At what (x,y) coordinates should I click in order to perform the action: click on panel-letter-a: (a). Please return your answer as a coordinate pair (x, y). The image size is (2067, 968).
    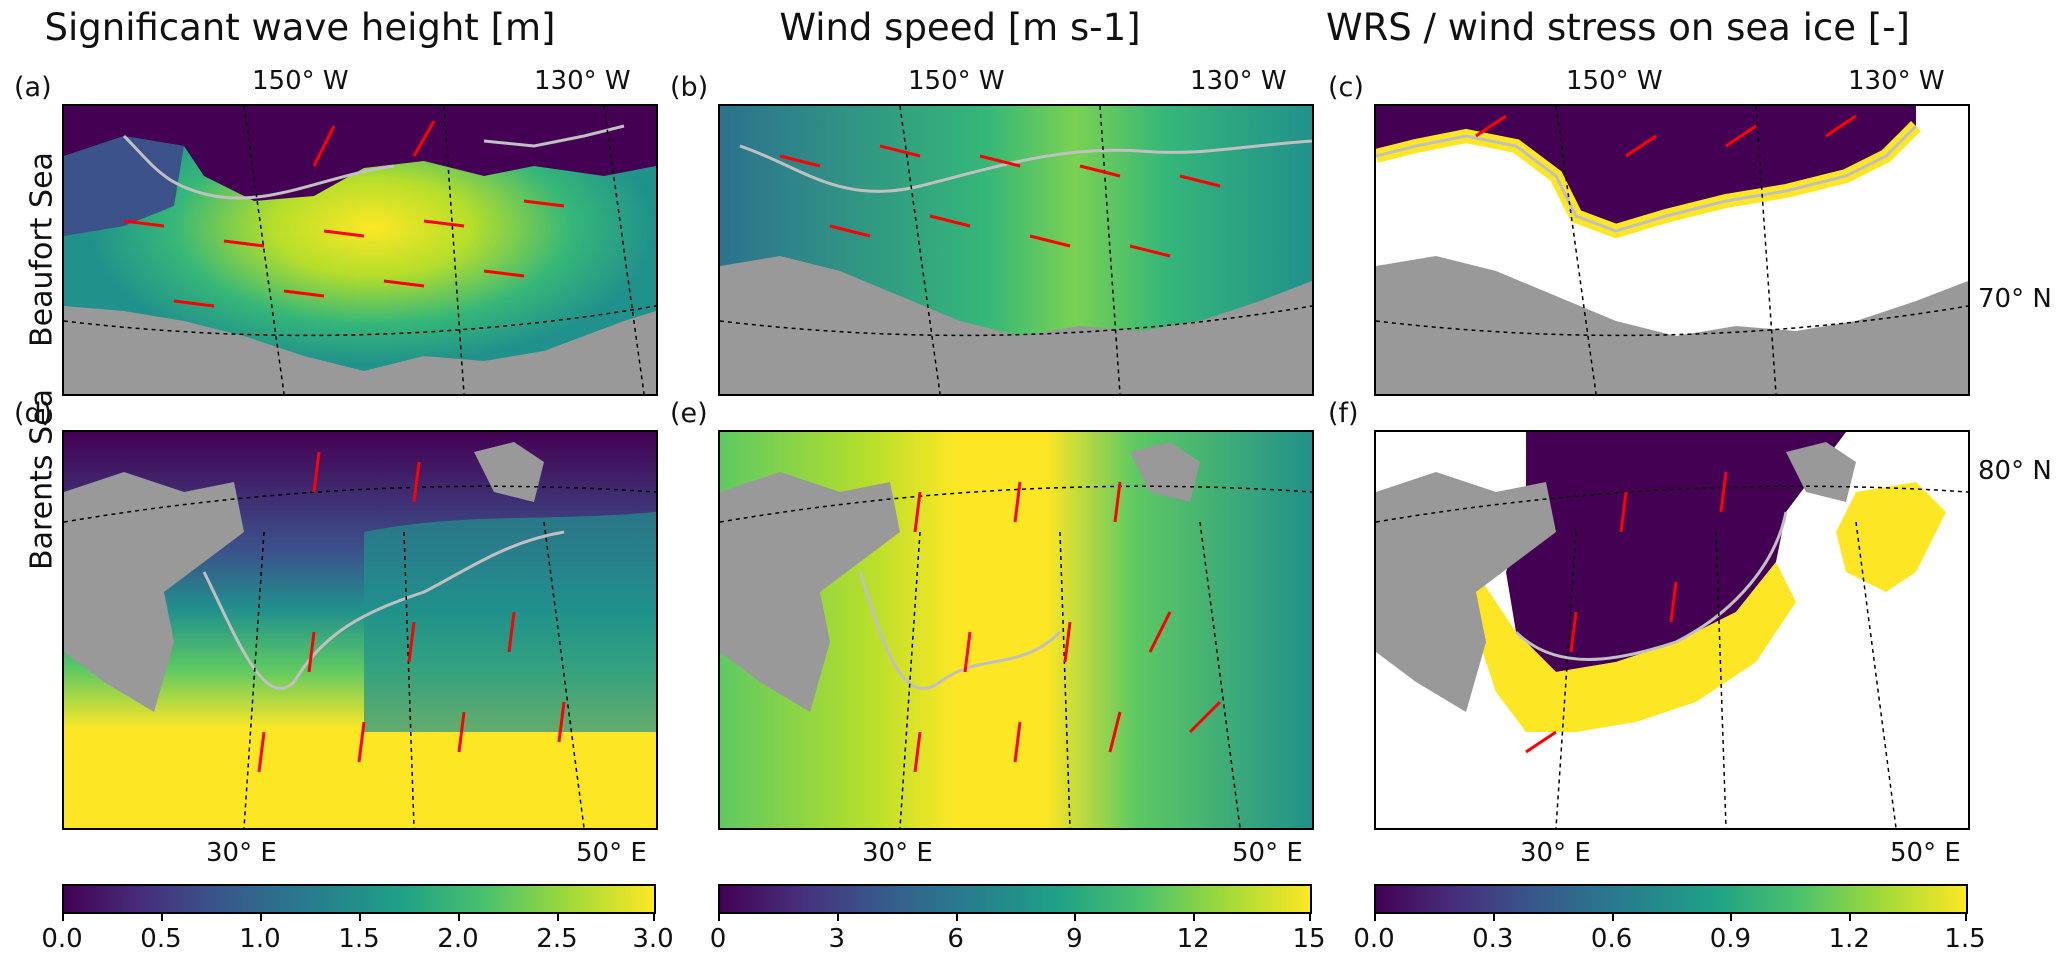
    Looking at the image, I should click on (33, 87).